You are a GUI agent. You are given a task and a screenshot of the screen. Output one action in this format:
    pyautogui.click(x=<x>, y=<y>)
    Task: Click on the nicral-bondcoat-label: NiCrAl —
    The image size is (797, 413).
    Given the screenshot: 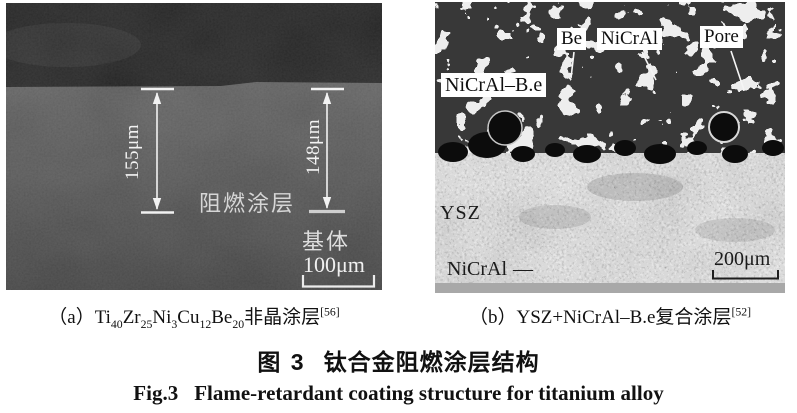 What is the action you would take?
    pyautogui.click(x=490, y=269)
    